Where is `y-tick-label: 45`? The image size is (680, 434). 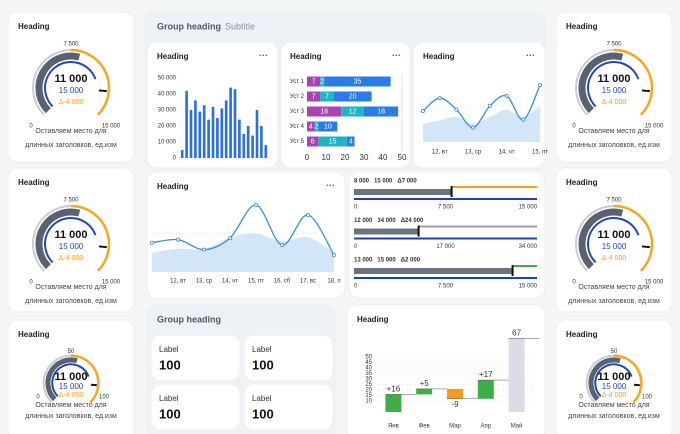 y-tick-label: 45 is located at coordinates (368, 363).